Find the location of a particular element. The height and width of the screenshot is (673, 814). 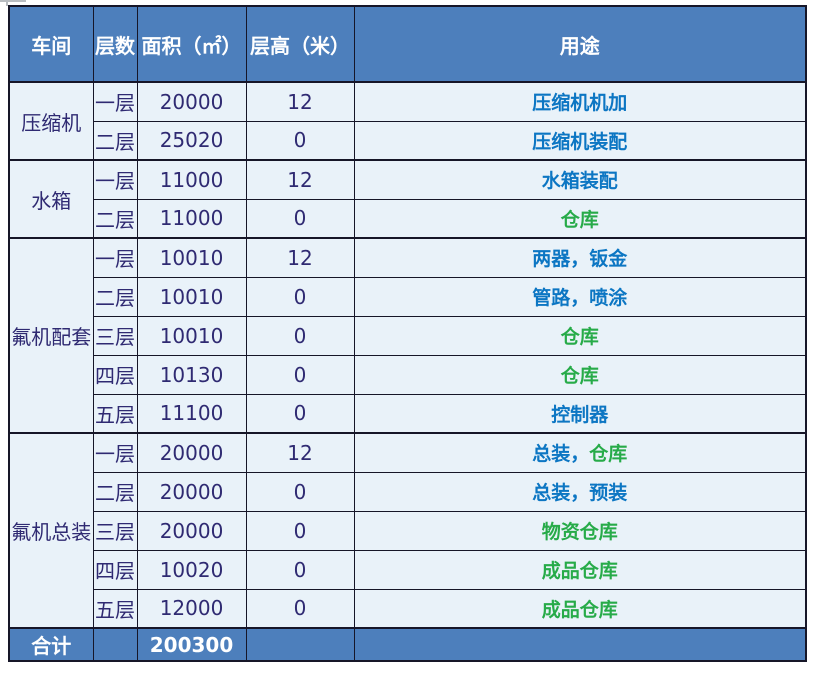

usage-cell: 总装，预装 is located at coordinates (580, 491).